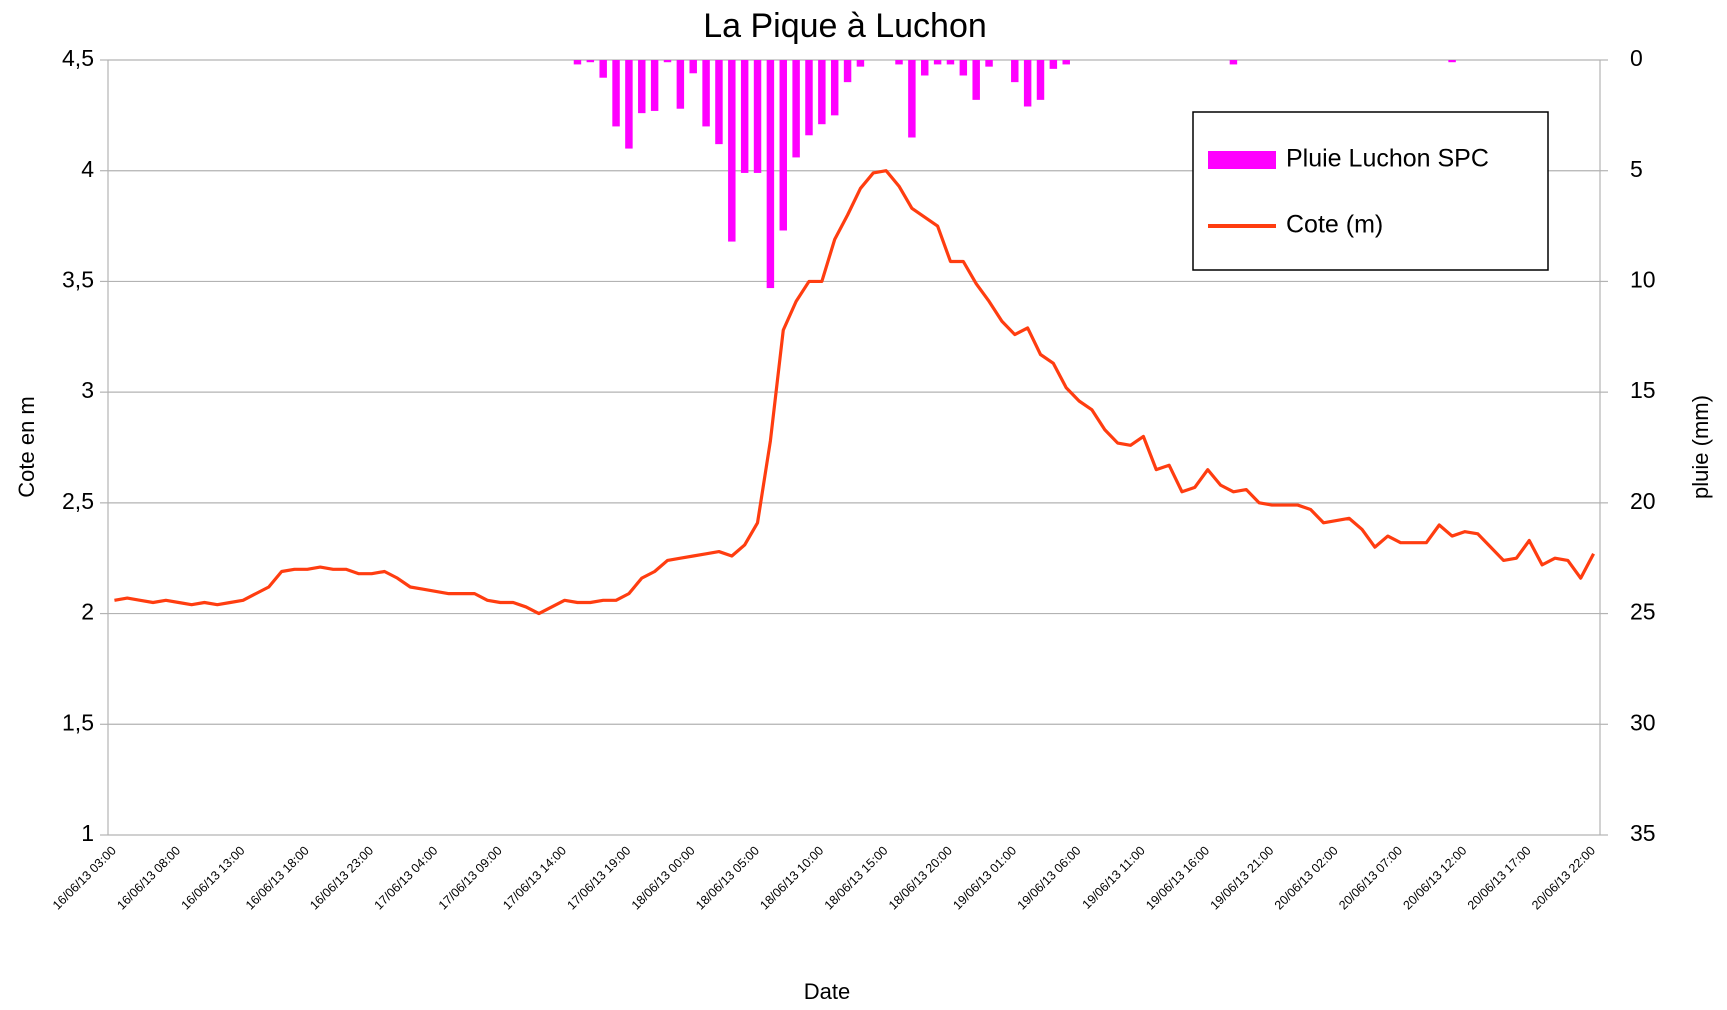  What do you see at coordinates (534, 878) in the screenshot?
I see `x-tick-label: 17/06/13 14:00` at bounding box center [534, 878].